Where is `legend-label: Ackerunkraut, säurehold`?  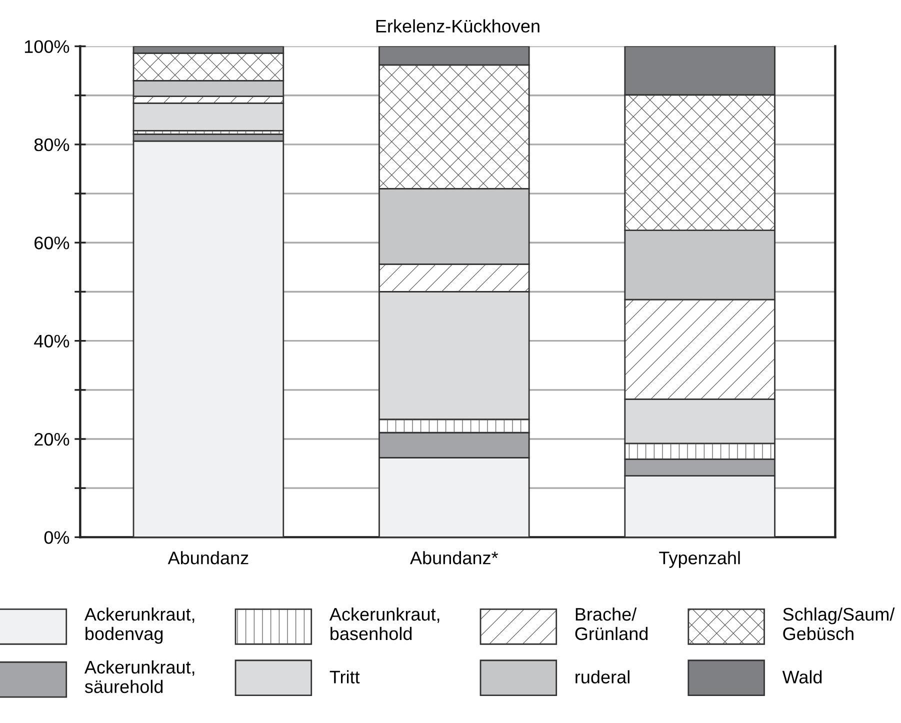 legend-label: Ackerunkraut, säurehold is located at coordinates (139, 677).